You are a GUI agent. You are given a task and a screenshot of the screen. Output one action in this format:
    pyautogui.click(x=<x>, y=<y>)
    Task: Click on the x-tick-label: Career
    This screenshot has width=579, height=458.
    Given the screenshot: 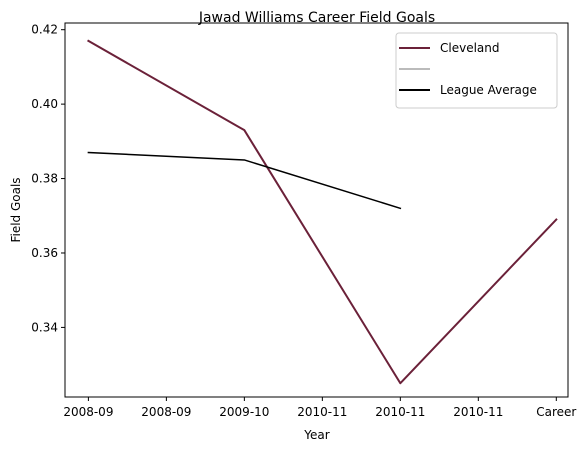 What is the action you would take?
    pyautogui.click(x=556, y=412)
    